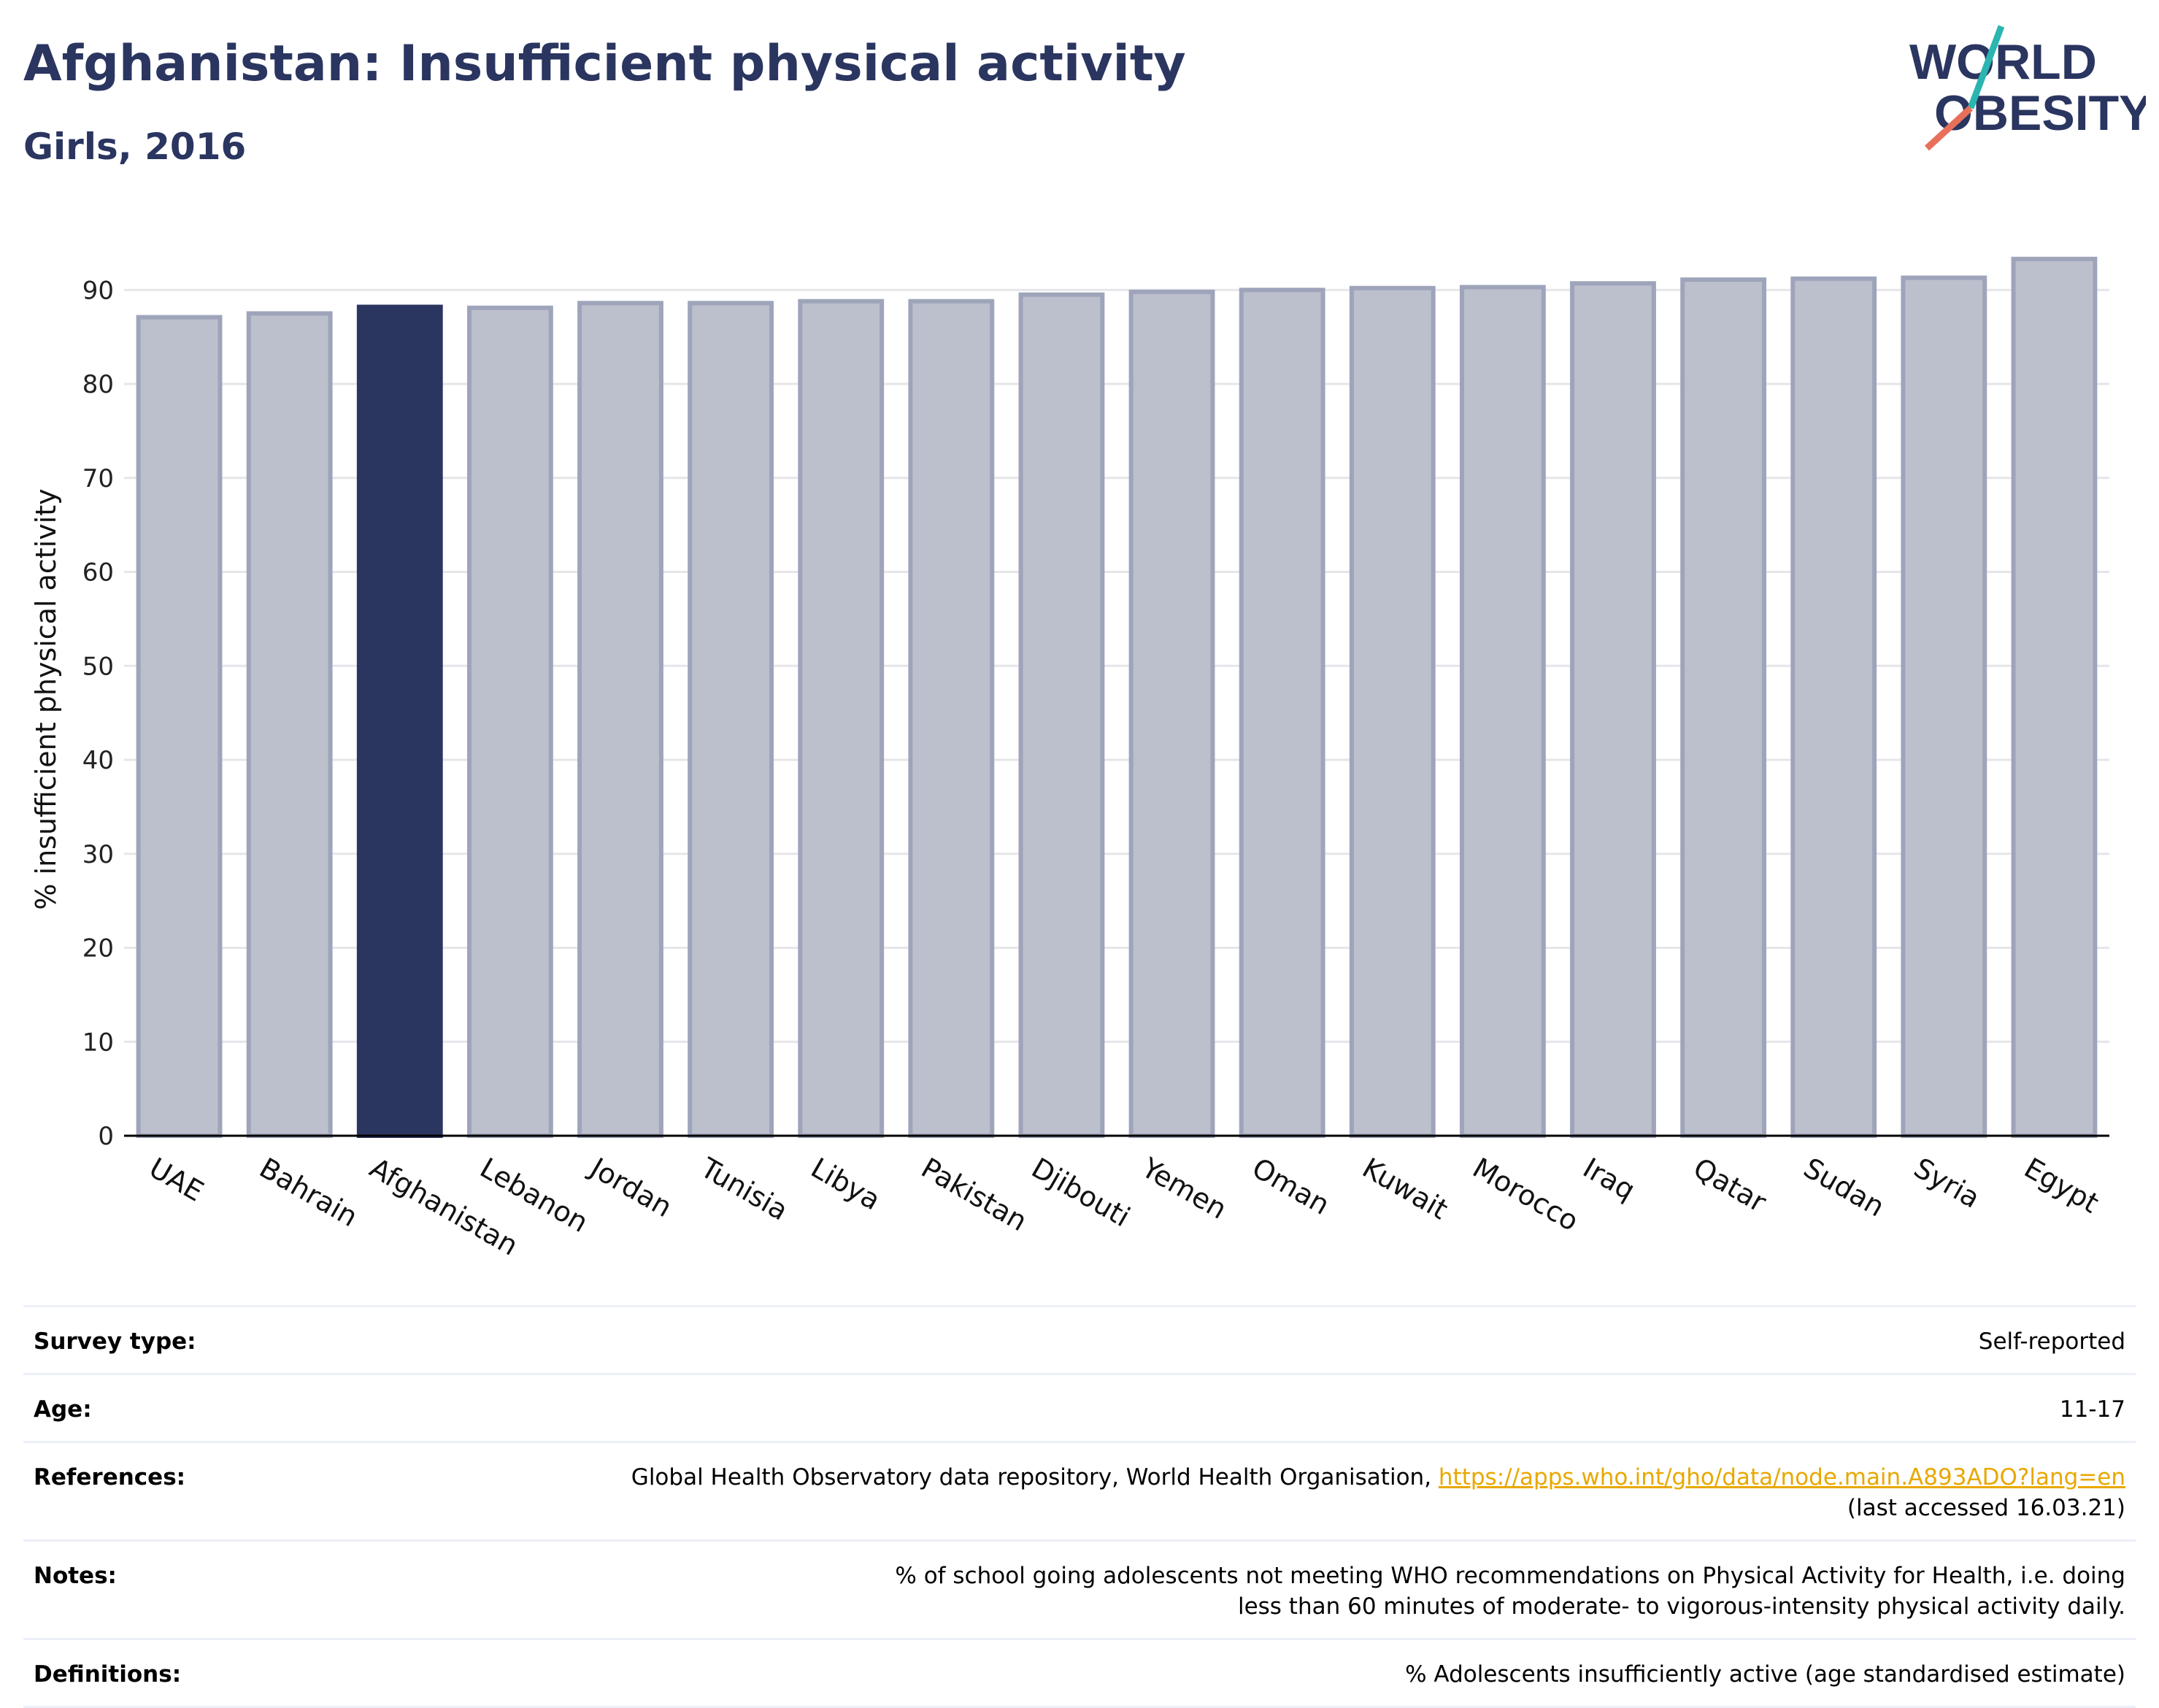 This screenshot has height=1708, width=2159. Describe the element at coordinates (98, 290) in the screenshot. I see `y-tick-label: 90` at that location.